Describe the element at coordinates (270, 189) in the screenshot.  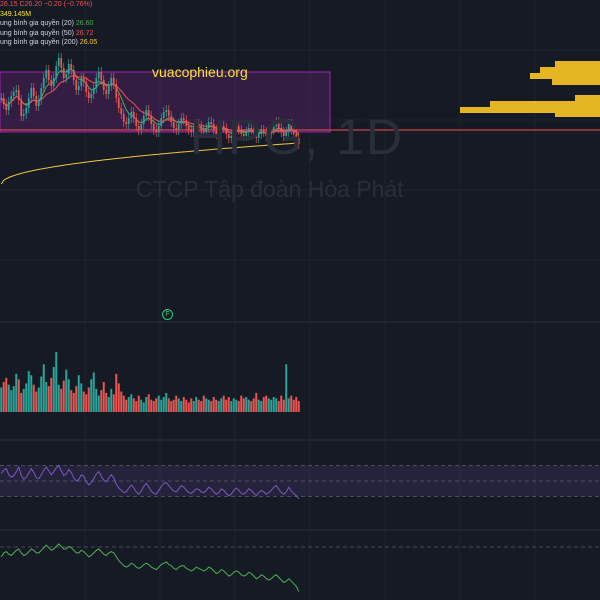
I see `watermark-company: CTCP Tập đoàn Hòa Phát` at that location.